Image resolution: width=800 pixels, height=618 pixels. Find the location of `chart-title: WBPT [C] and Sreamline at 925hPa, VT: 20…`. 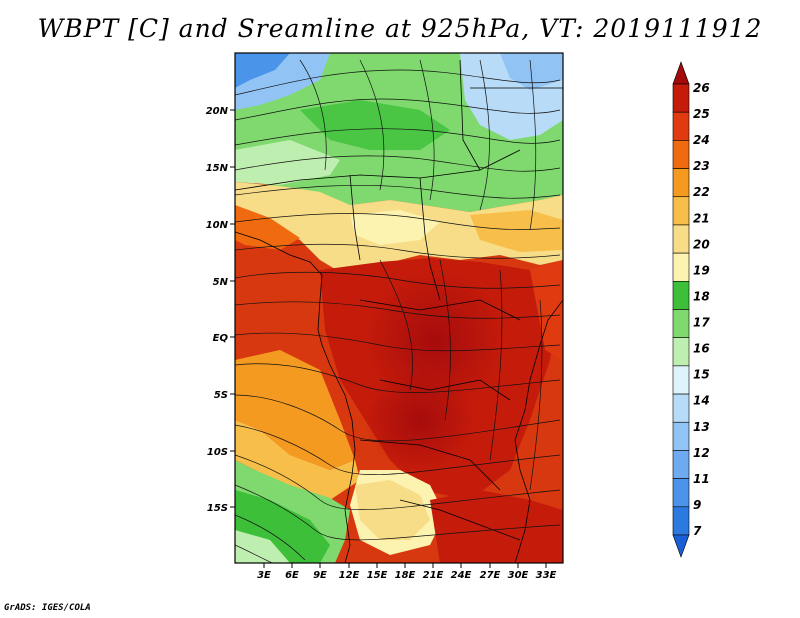

chart-title: WBPT [C] and Sreamline at 925hPa, VT: 20… is located at coordinates (400, 28).